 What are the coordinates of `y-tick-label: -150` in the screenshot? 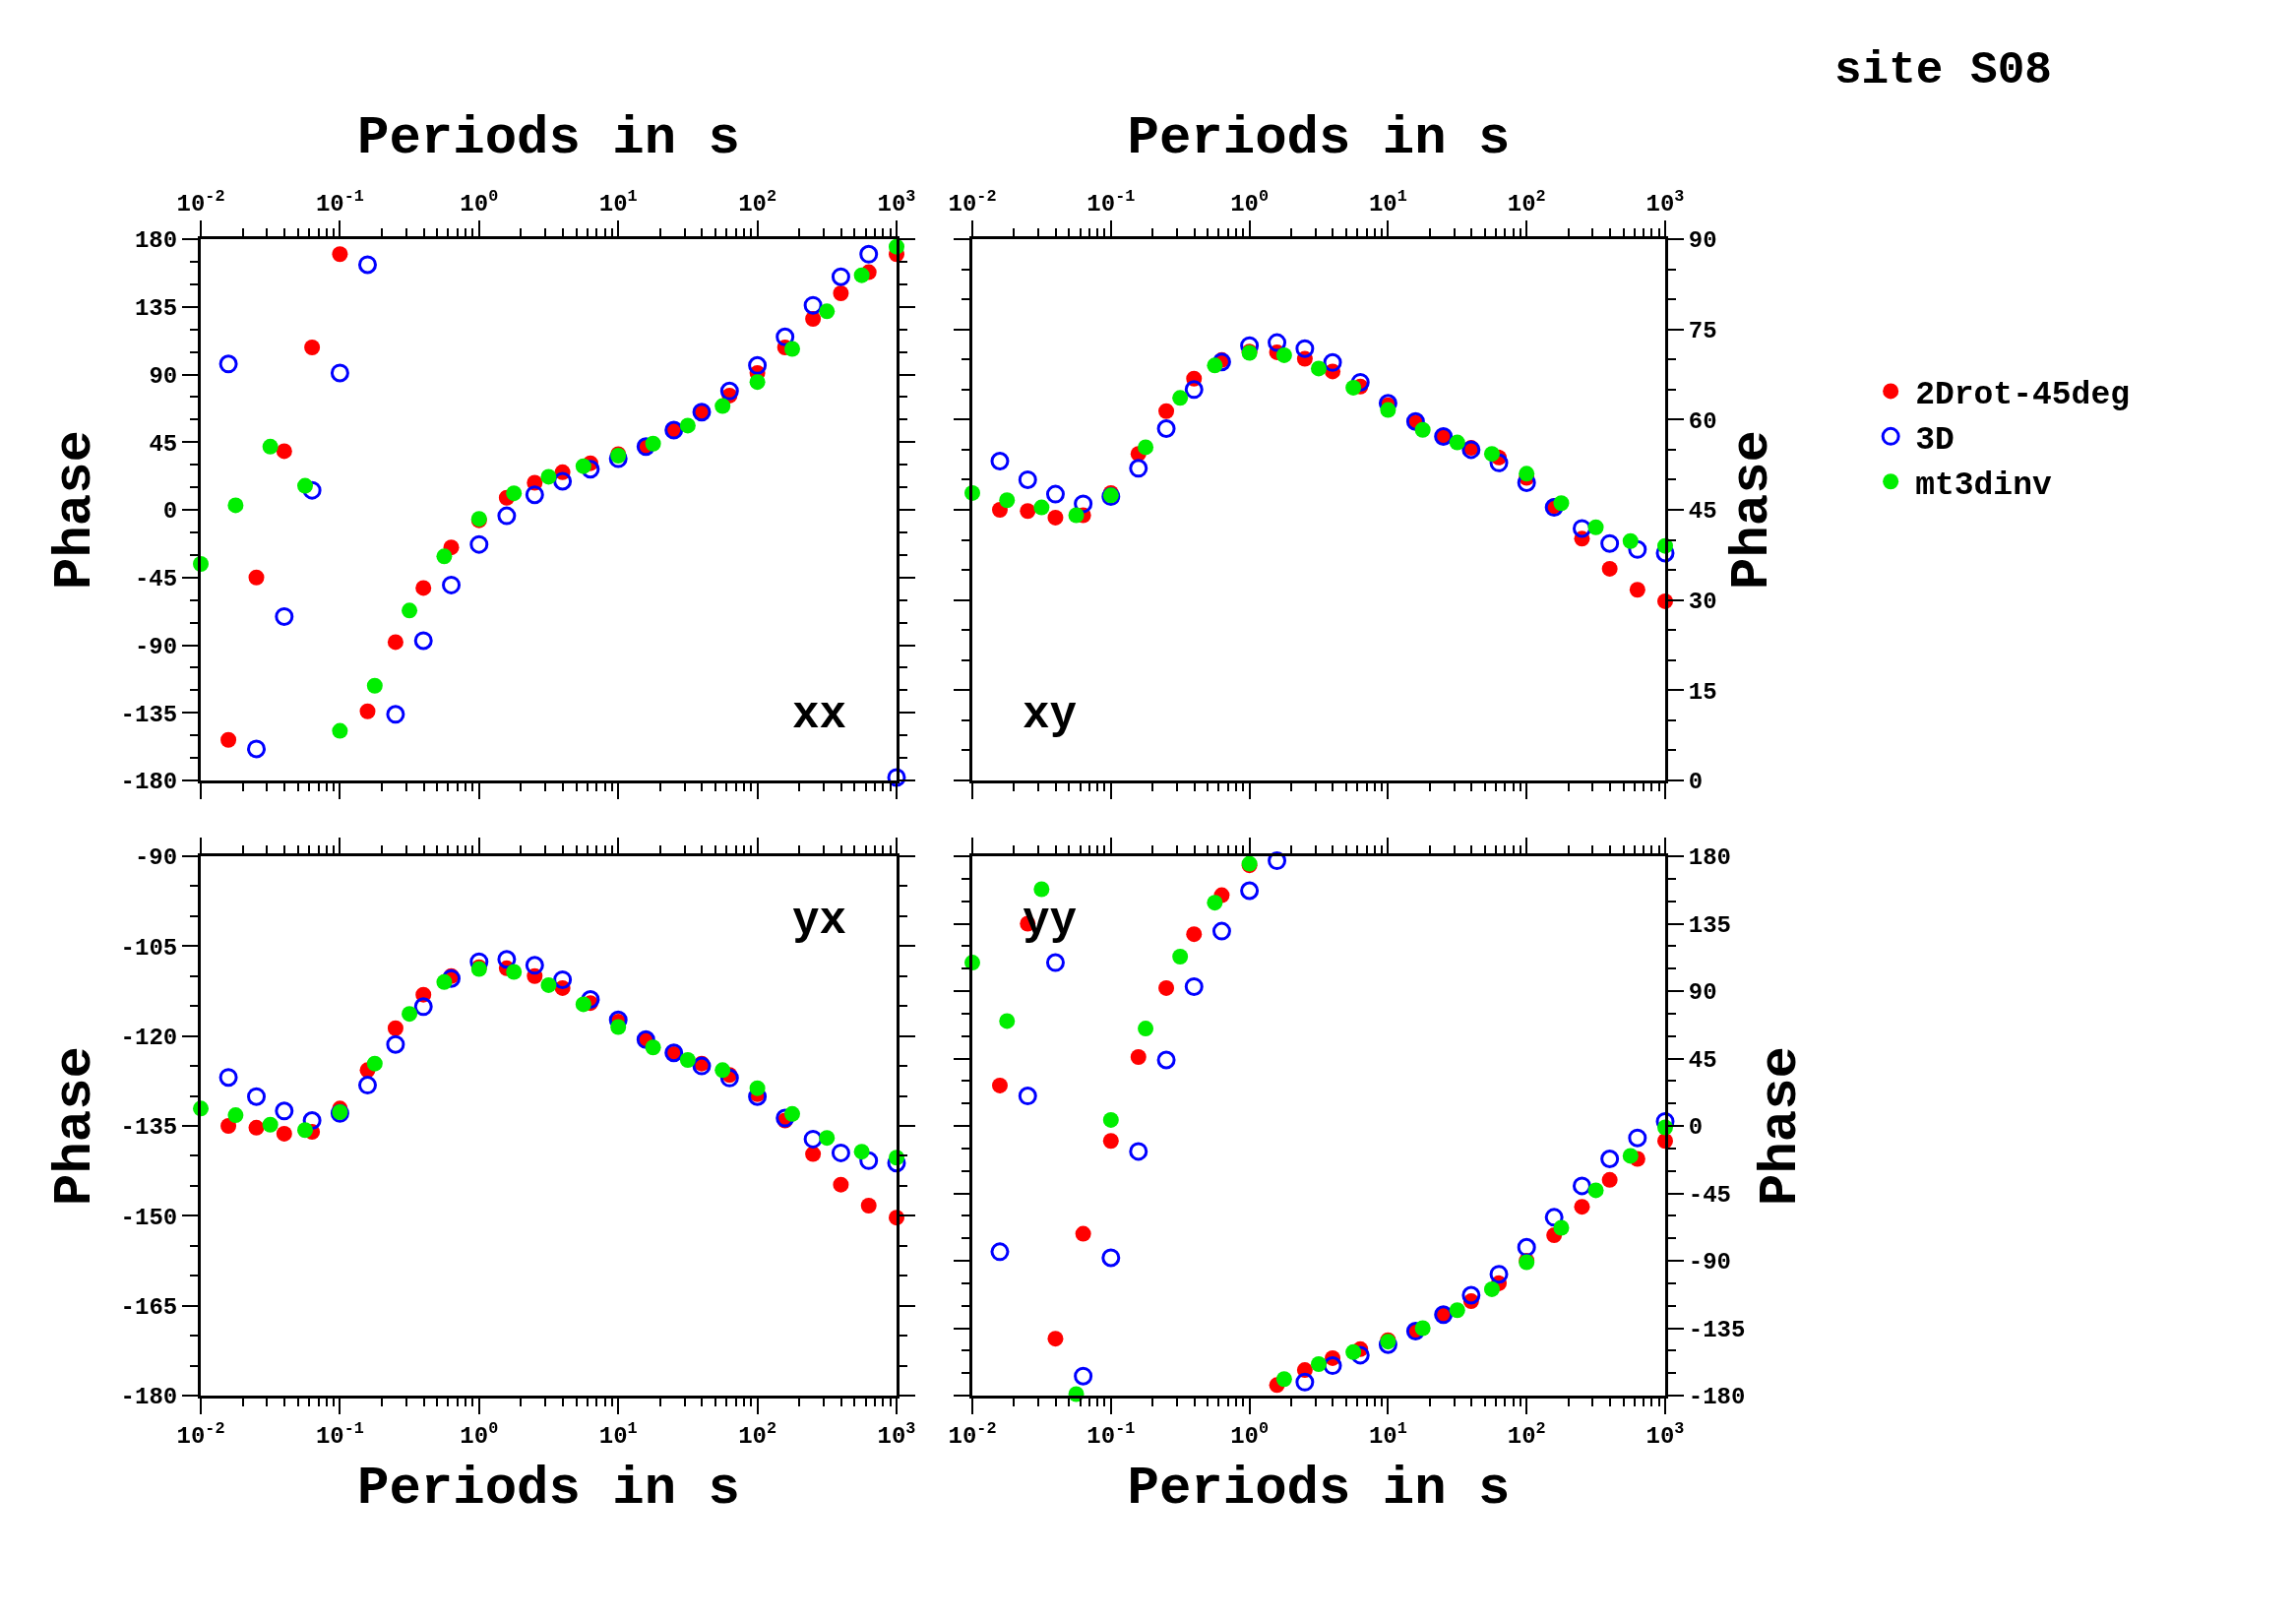 It's located at (149, 1217).